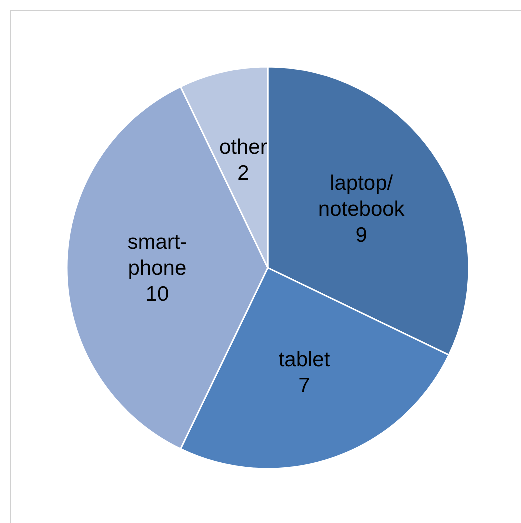 This screenshot has height=523, width=521. Describe the element at coordinates (362, 236) in the screenshot. I see `data-label: 9` at that location.